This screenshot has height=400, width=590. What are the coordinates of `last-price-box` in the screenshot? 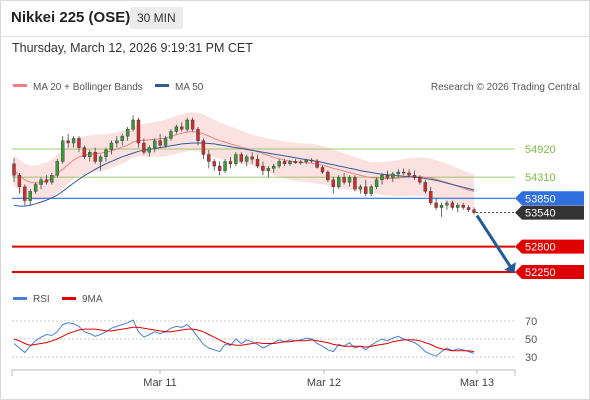 It's located at (549, 212).